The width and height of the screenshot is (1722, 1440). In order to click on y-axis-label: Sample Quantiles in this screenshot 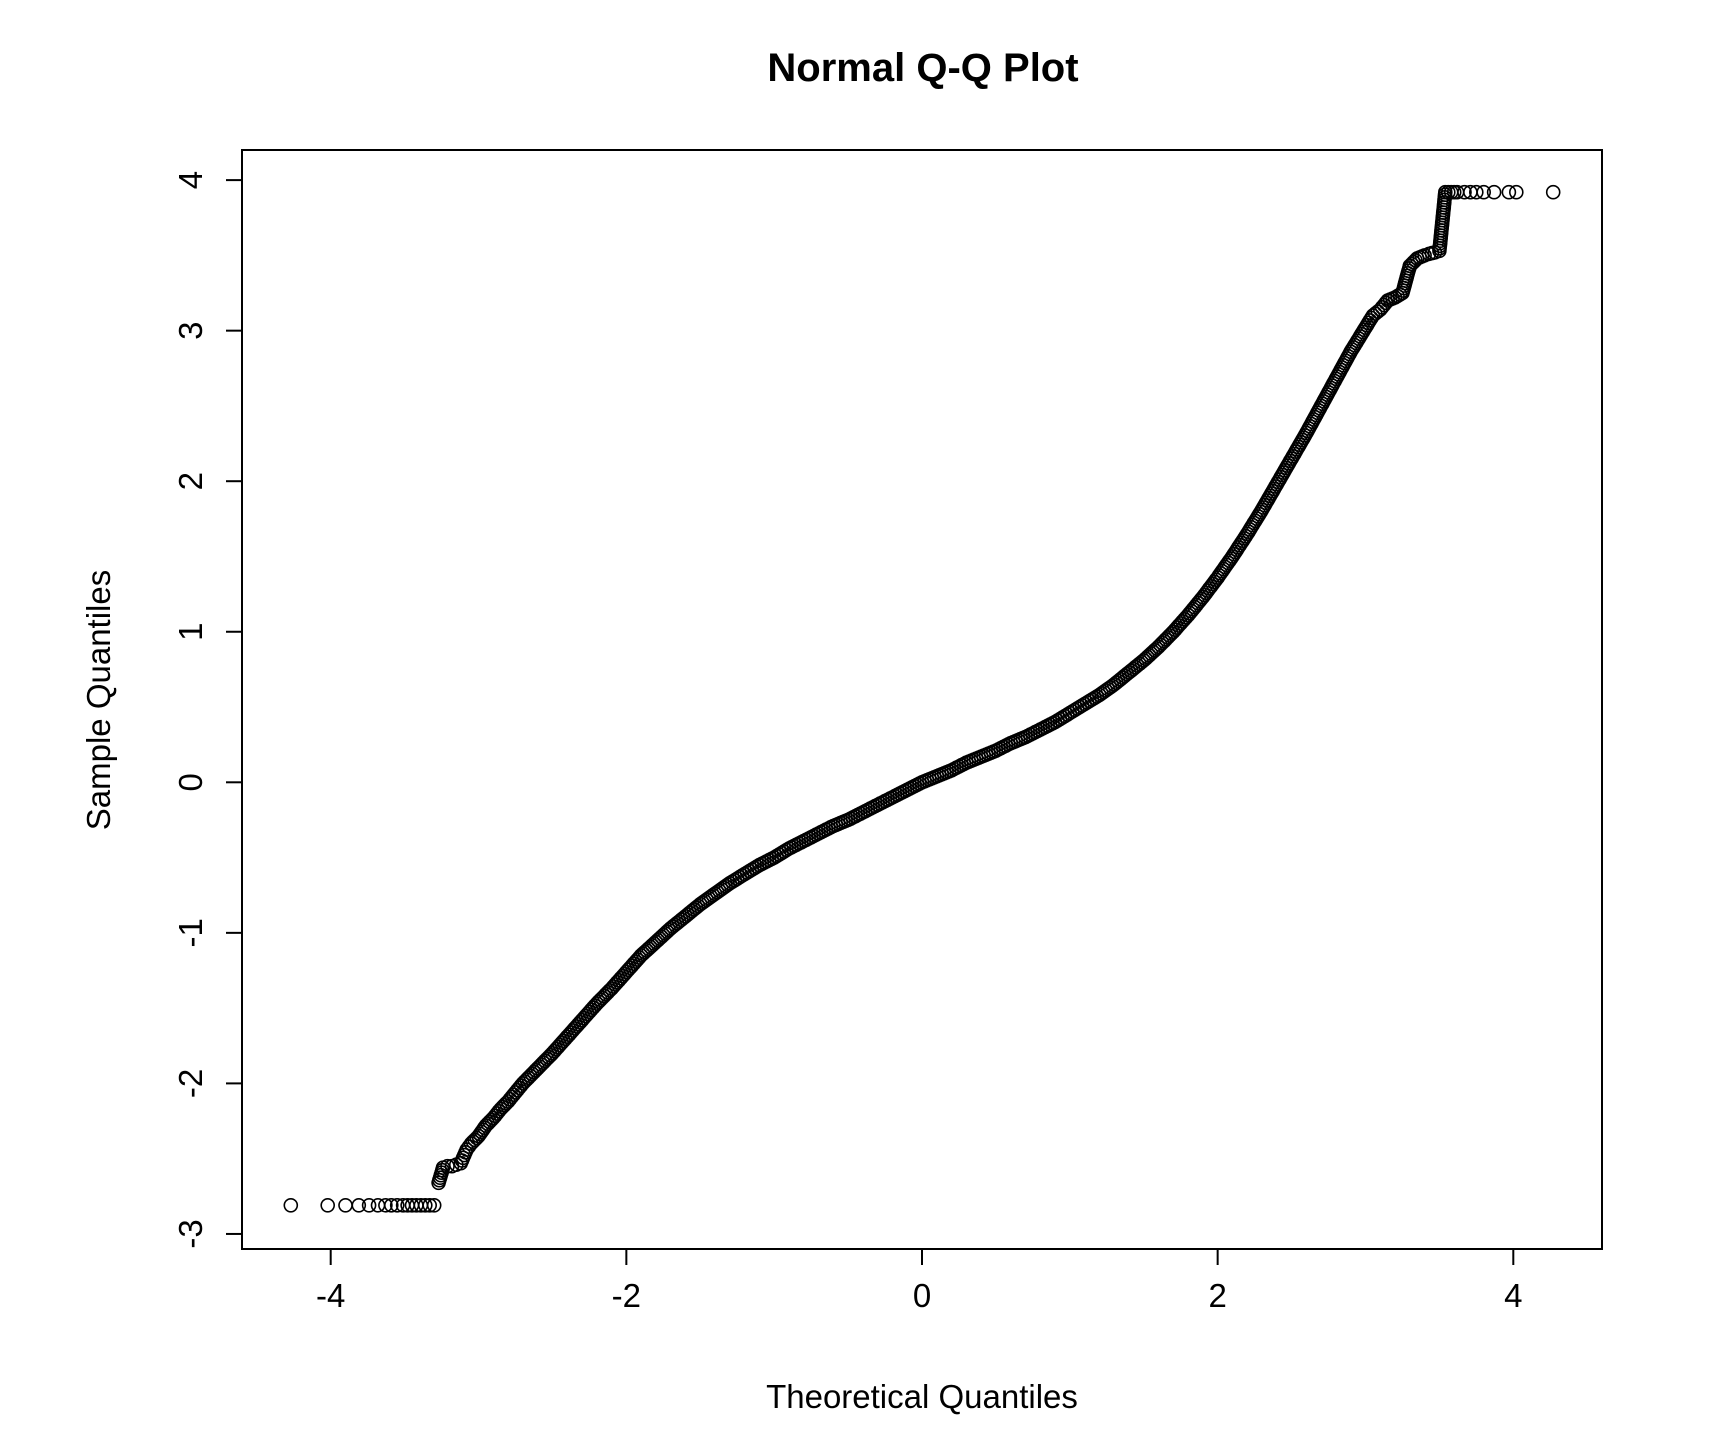, I will do `click(98, 700)`.